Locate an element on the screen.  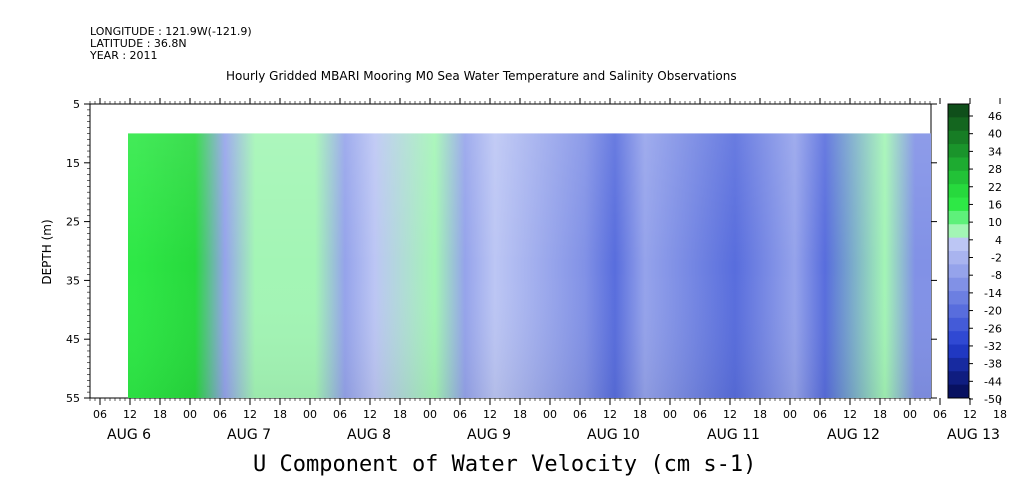
colorbar-frame is located at coordinates (958, 251).